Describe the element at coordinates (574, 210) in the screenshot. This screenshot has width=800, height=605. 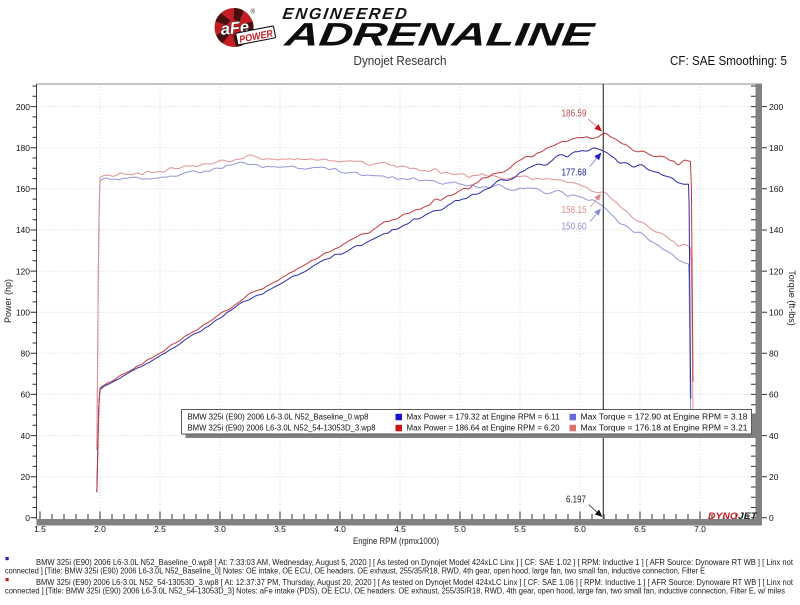
I see `svg-text: 158.15` at that location.